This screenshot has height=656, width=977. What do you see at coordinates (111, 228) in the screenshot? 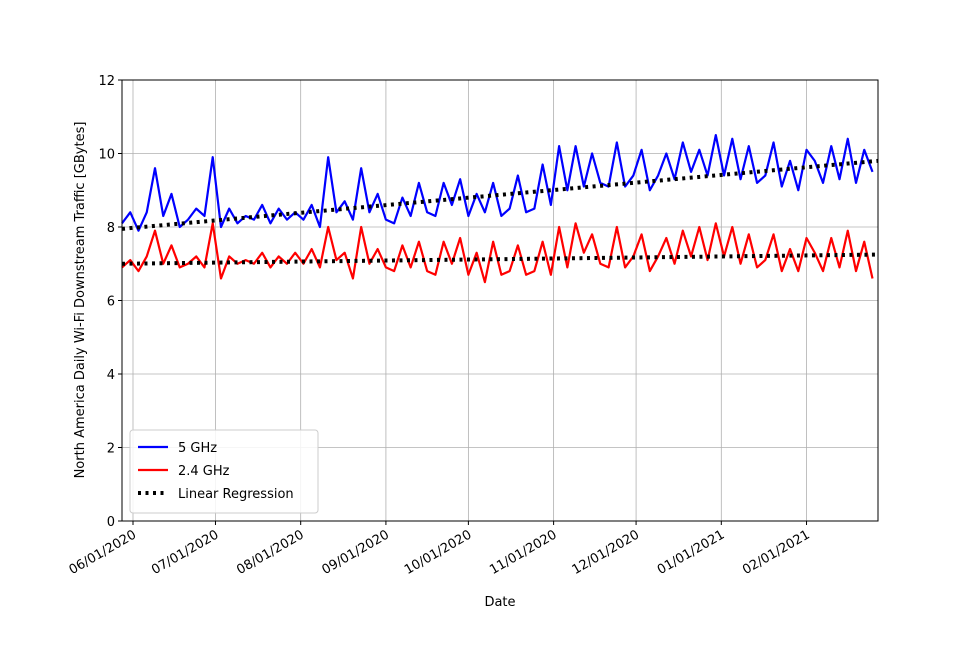
I see `y-tick-label: 8` at bounding box center [111, 228].